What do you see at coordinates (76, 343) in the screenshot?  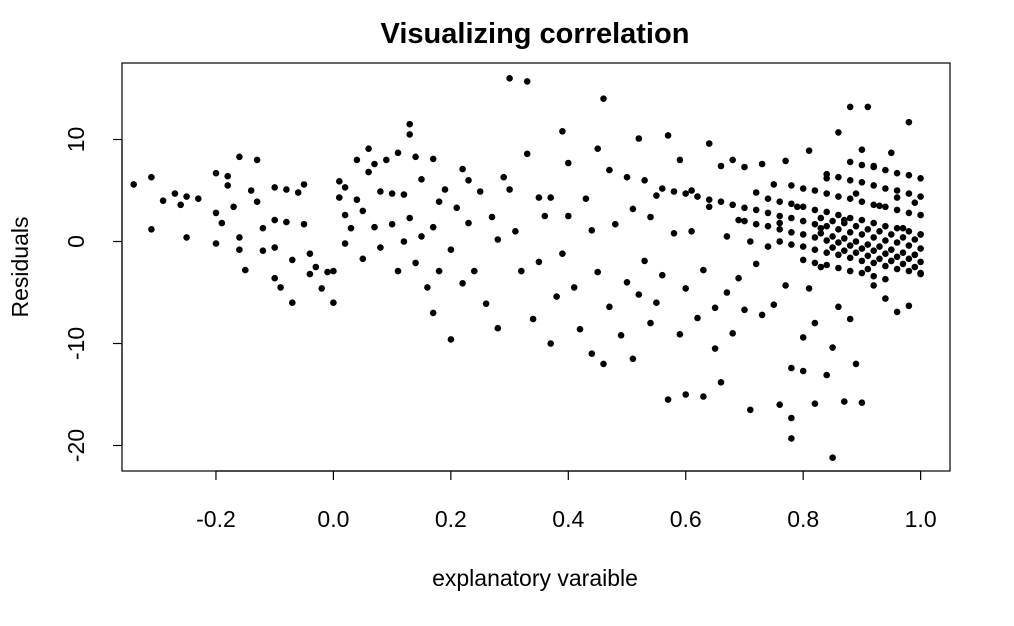 I see `y-tick-label: -10` at bounding box center [76, 343].